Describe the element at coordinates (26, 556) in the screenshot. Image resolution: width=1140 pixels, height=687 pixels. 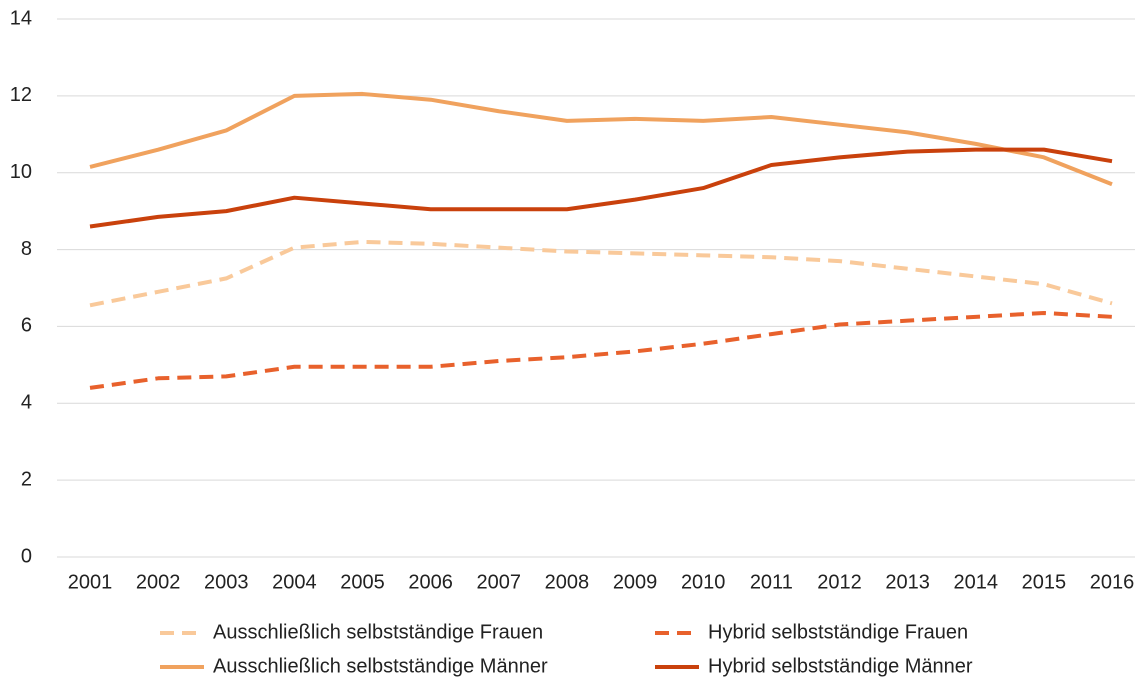
I see `y-tick-label: 0` at that location.